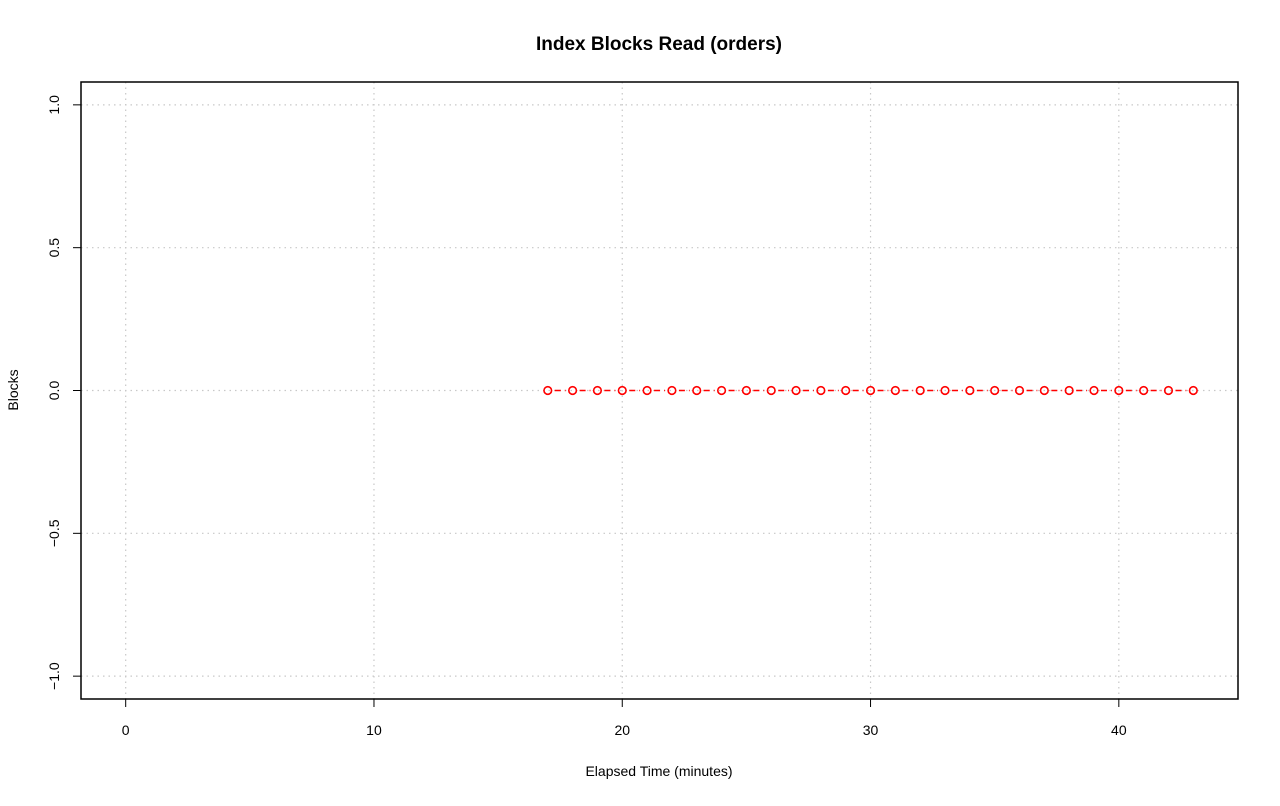  What do you see at coordinates (1119, 730) in the screenshot?
I see `x-tick-label: 40` at bounding box center [1119, 730].